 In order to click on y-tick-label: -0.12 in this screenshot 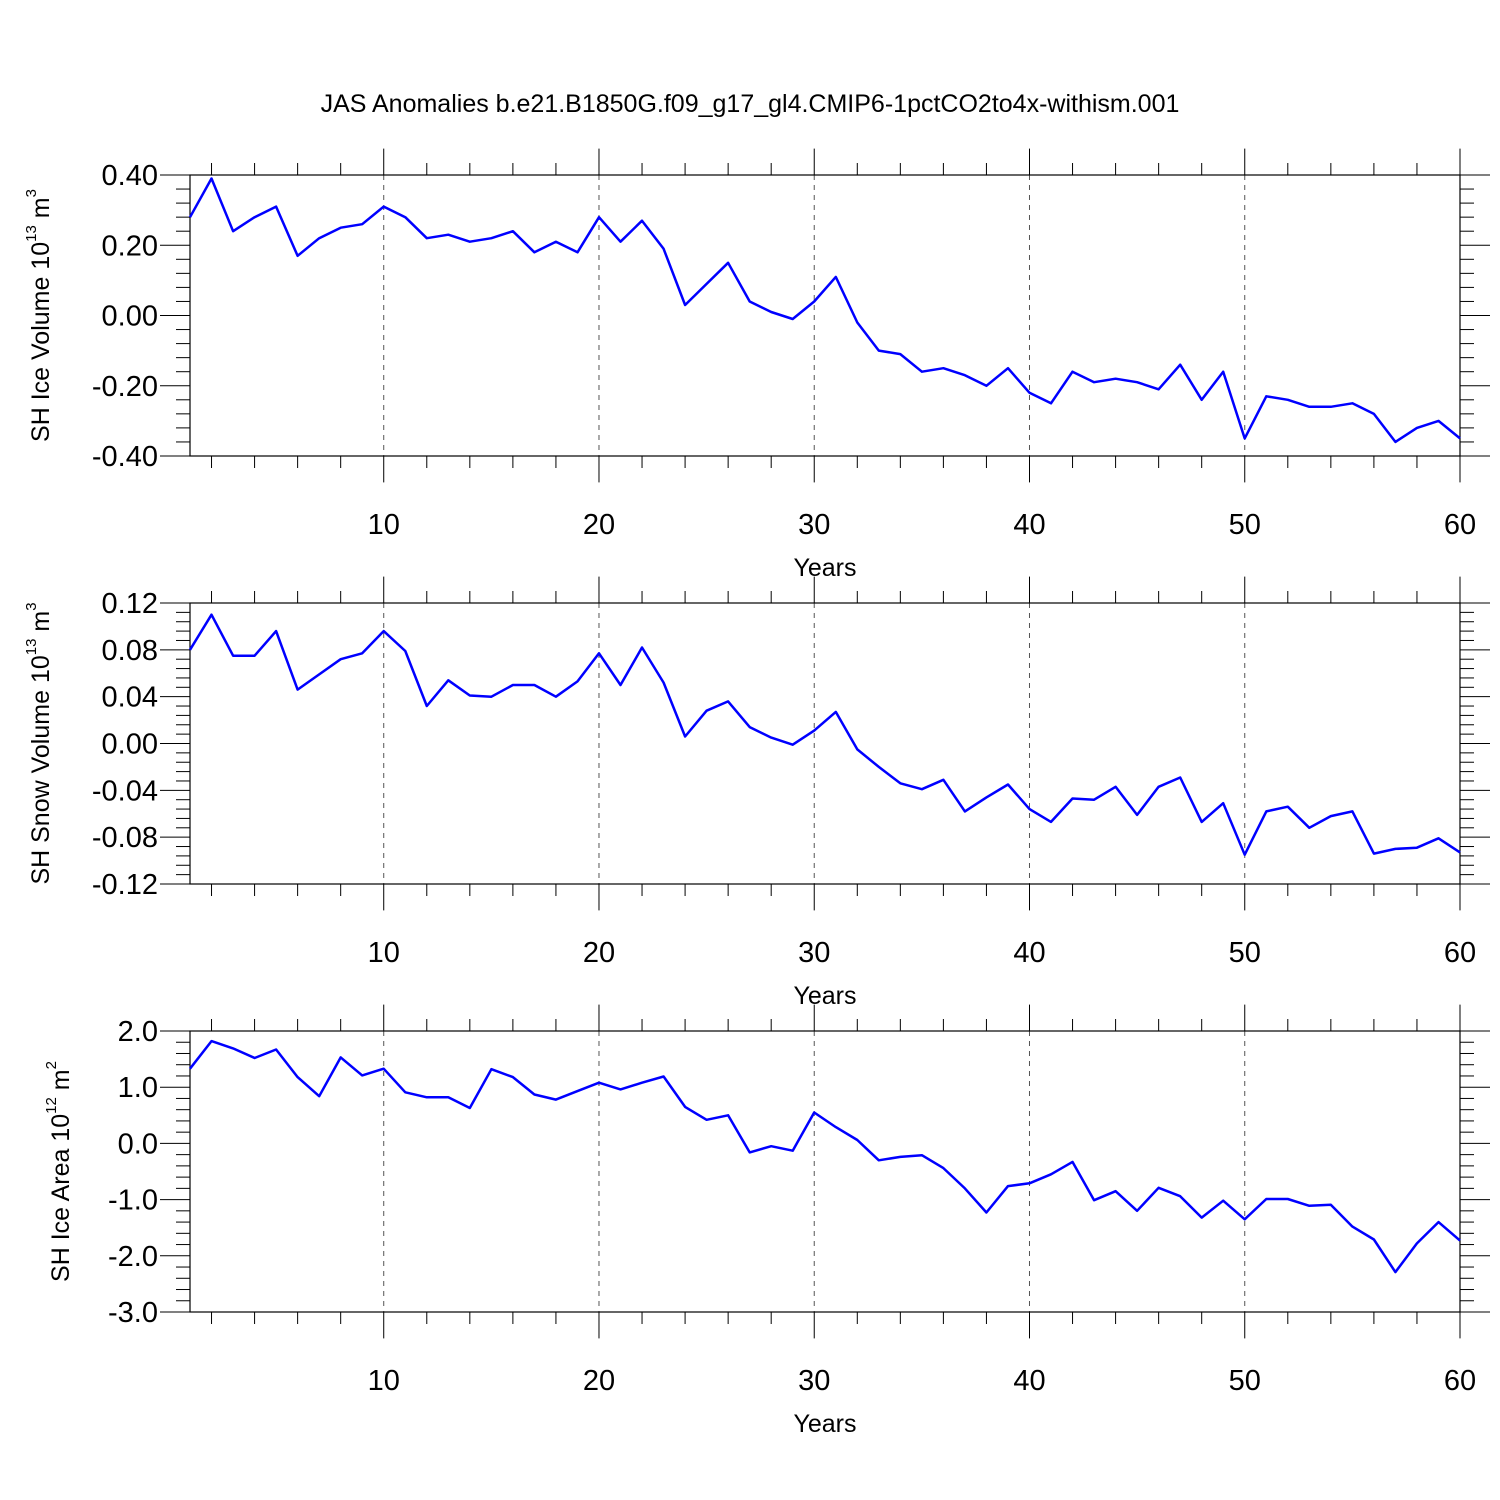, I will do `click(125, 885)`.